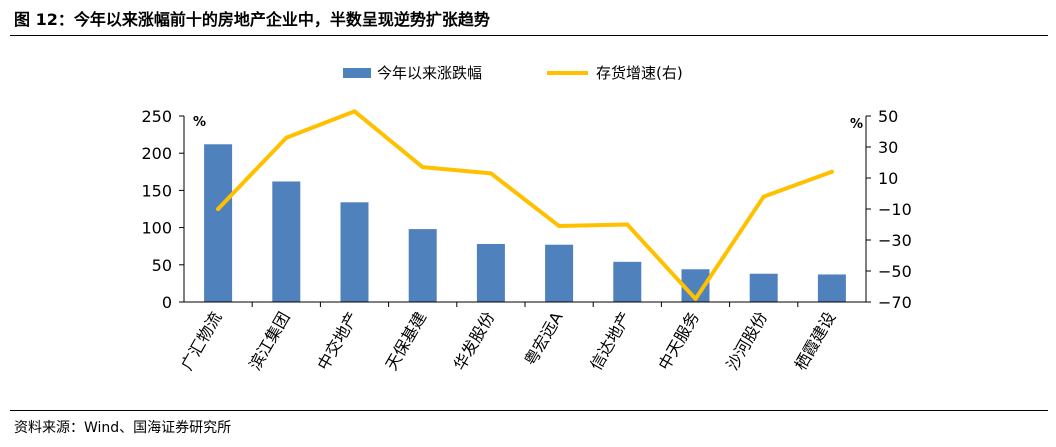 The width and height of the screenshot is (1056, 447). I want to click on category-label: 沙河股份, so click(747, 341).